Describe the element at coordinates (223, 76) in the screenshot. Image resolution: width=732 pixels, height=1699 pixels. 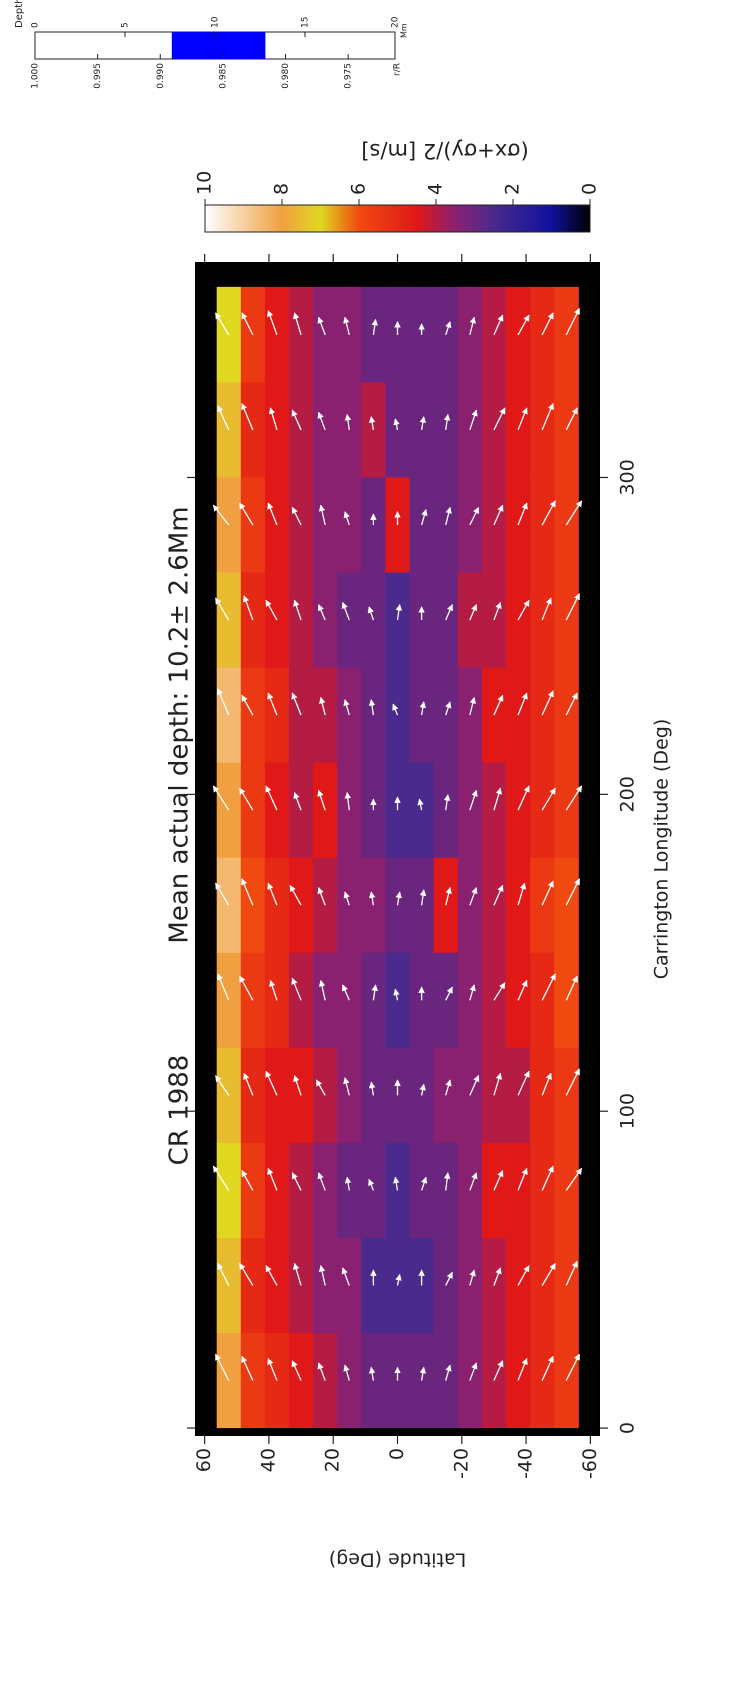
I see `inset-r-tick-label: 0.985` at that location.